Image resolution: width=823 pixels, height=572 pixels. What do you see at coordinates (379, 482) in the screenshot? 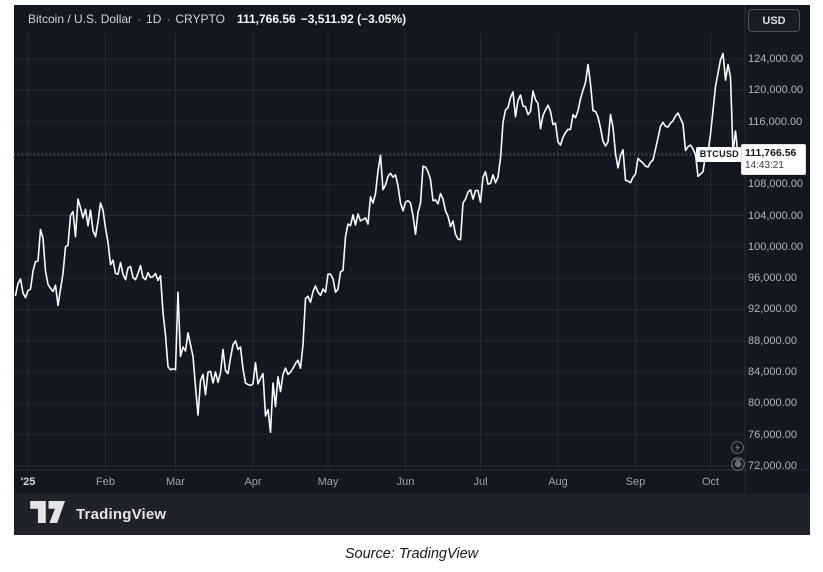
I see `time-scale: '25 Feb Mar Apr May Jun Jul Aug Sep Oct` at bounding box center [379, 482].